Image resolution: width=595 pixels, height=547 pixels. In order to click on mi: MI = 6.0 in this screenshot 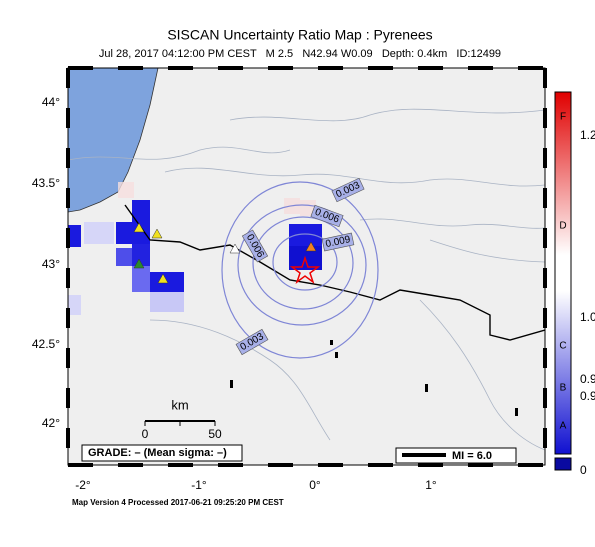, I will do `click(472, 456)`.